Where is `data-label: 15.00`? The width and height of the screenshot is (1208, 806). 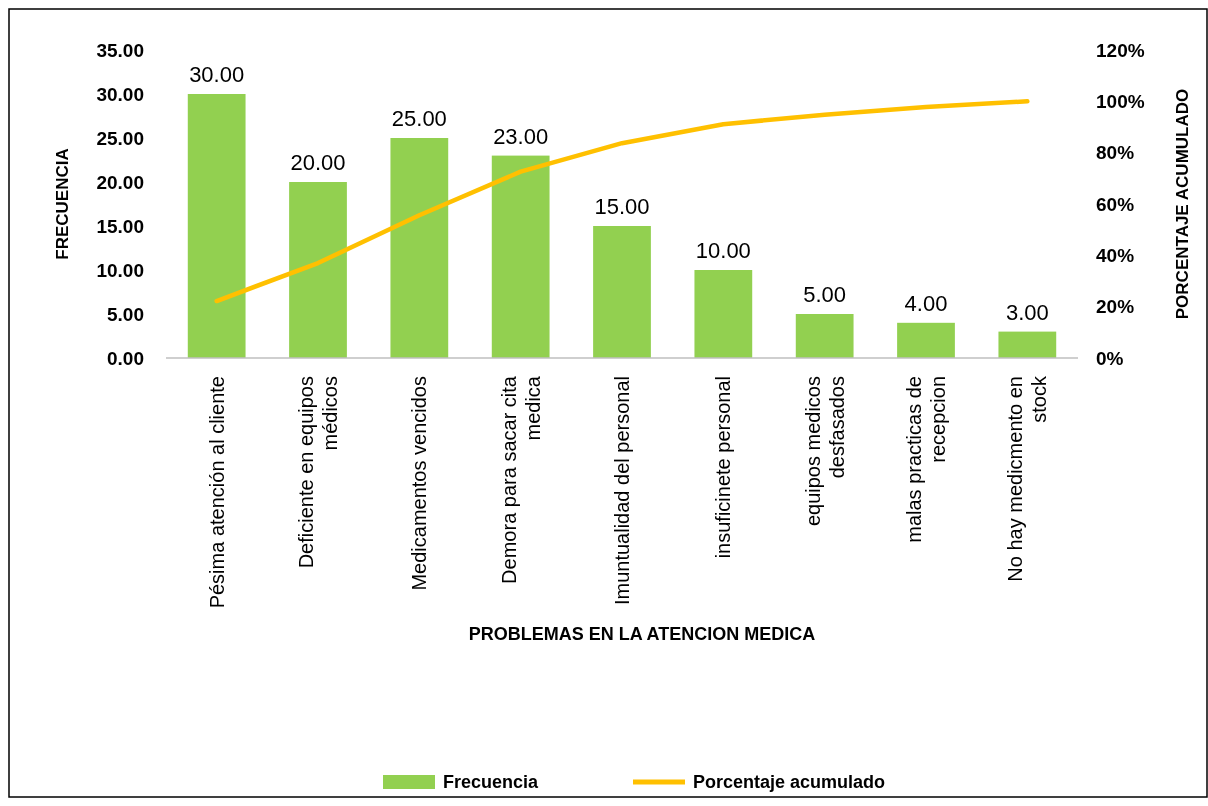
data-label: 15.00 is located at coordinates (622, 206).